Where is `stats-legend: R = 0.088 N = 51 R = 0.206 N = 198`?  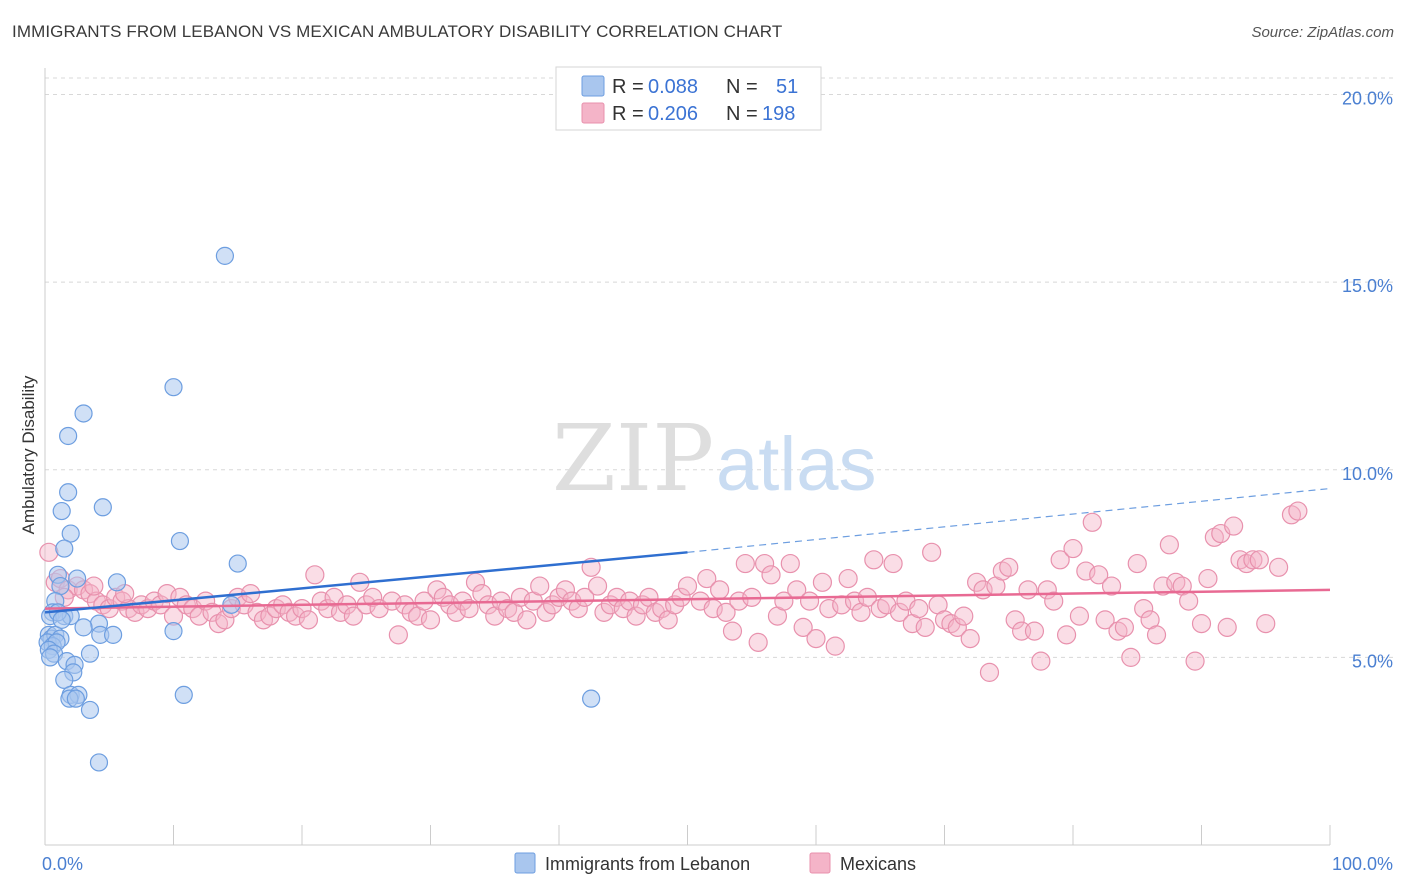 stats-legend: R = 0.088 N = 51 R = 0.206 N = 198 is located at coordinates (688, 98).